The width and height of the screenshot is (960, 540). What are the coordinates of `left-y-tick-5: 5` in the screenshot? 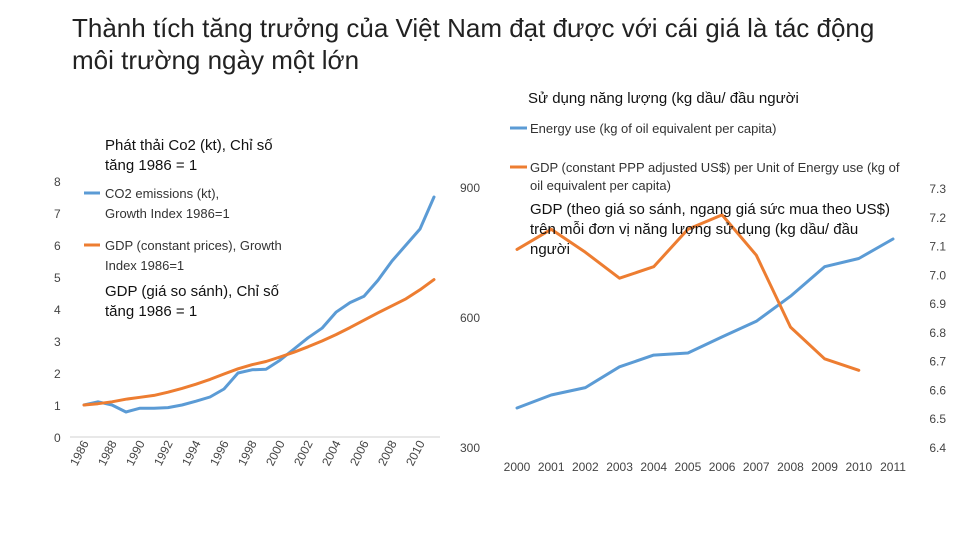 It's located at (57, 278).